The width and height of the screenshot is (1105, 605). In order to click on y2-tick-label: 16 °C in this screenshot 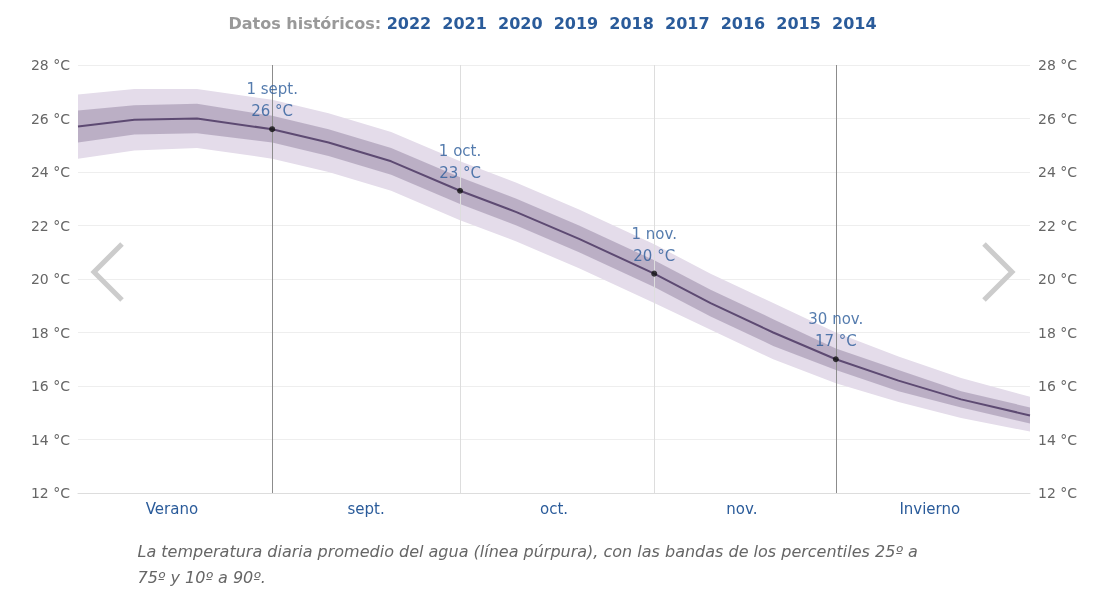, I will do `click(1058, 386)`.